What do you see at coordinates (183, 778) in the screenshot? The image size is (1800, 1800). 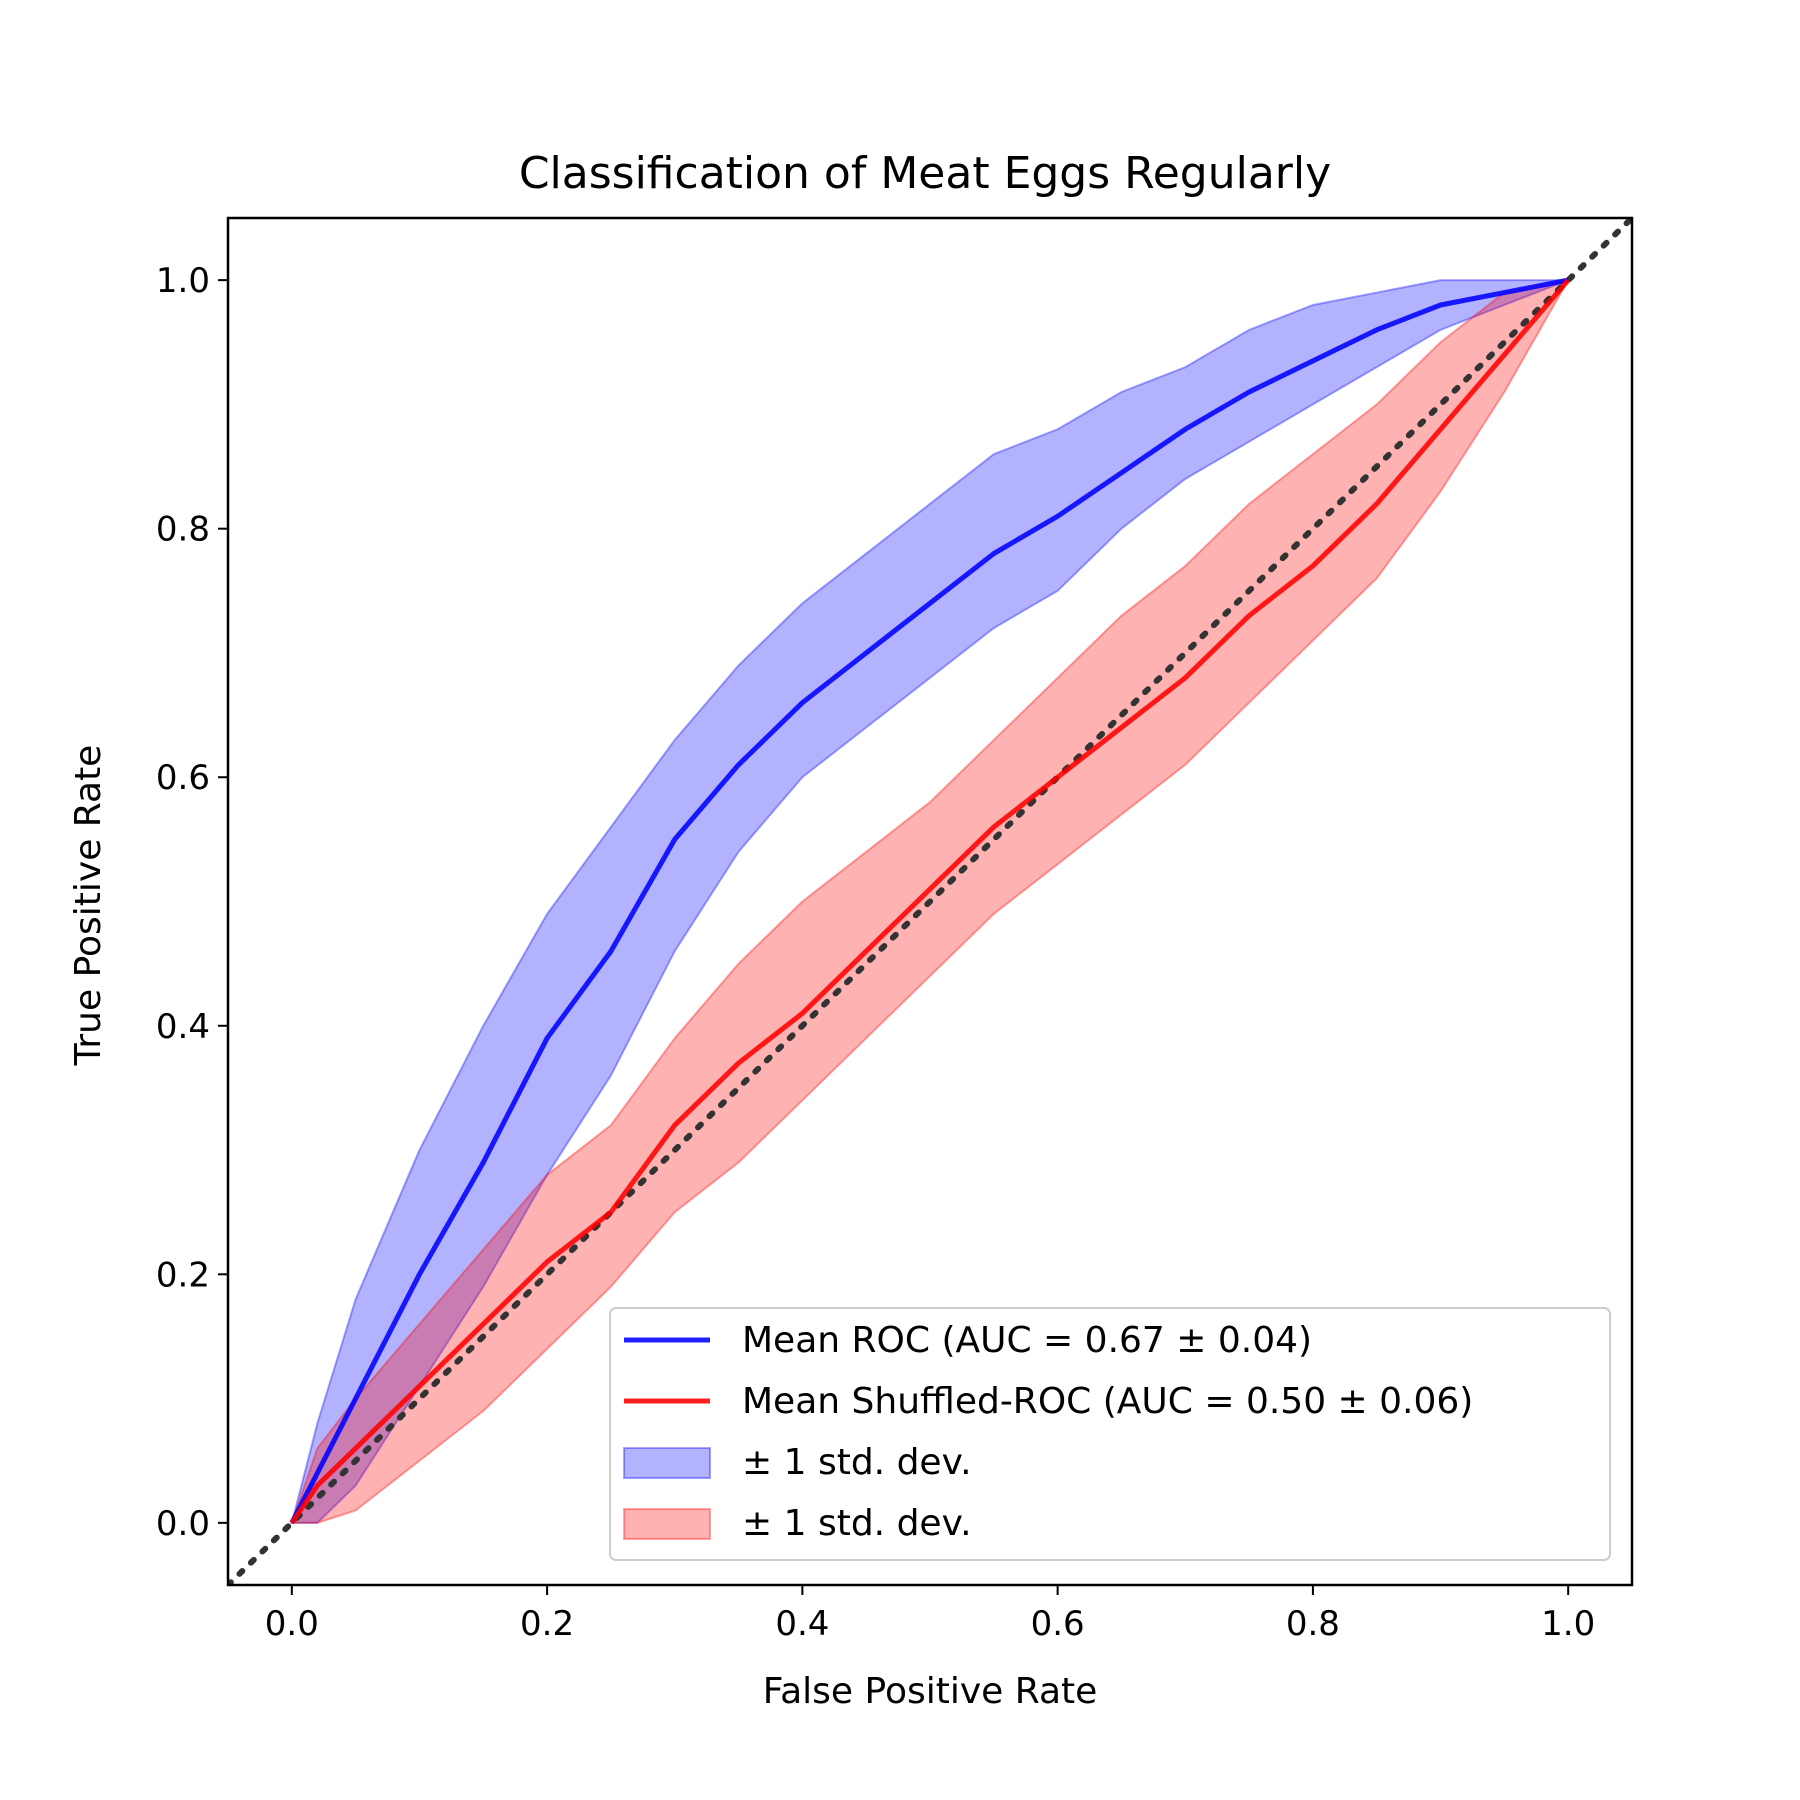 I see `y-tick-label: 0.6` at bounding box center [183, 778].